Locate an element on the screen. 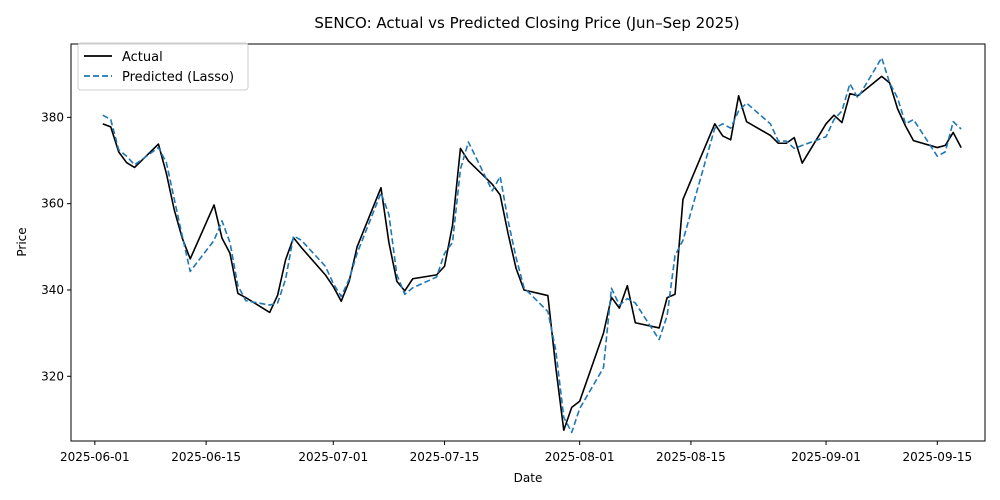 This screenshot has height=500, width=1000. y-tick-label: 340 is located at coordinates (52, 290).